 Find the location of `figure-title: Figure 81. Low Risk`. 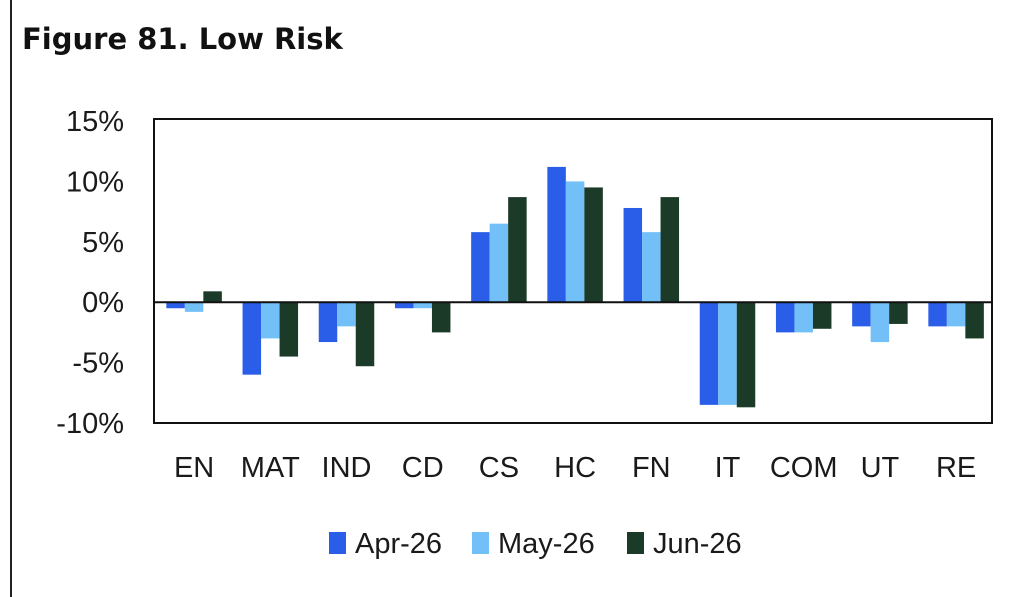

figure-title: Figure 81. Low Risk is located at coordinates (182, 39).